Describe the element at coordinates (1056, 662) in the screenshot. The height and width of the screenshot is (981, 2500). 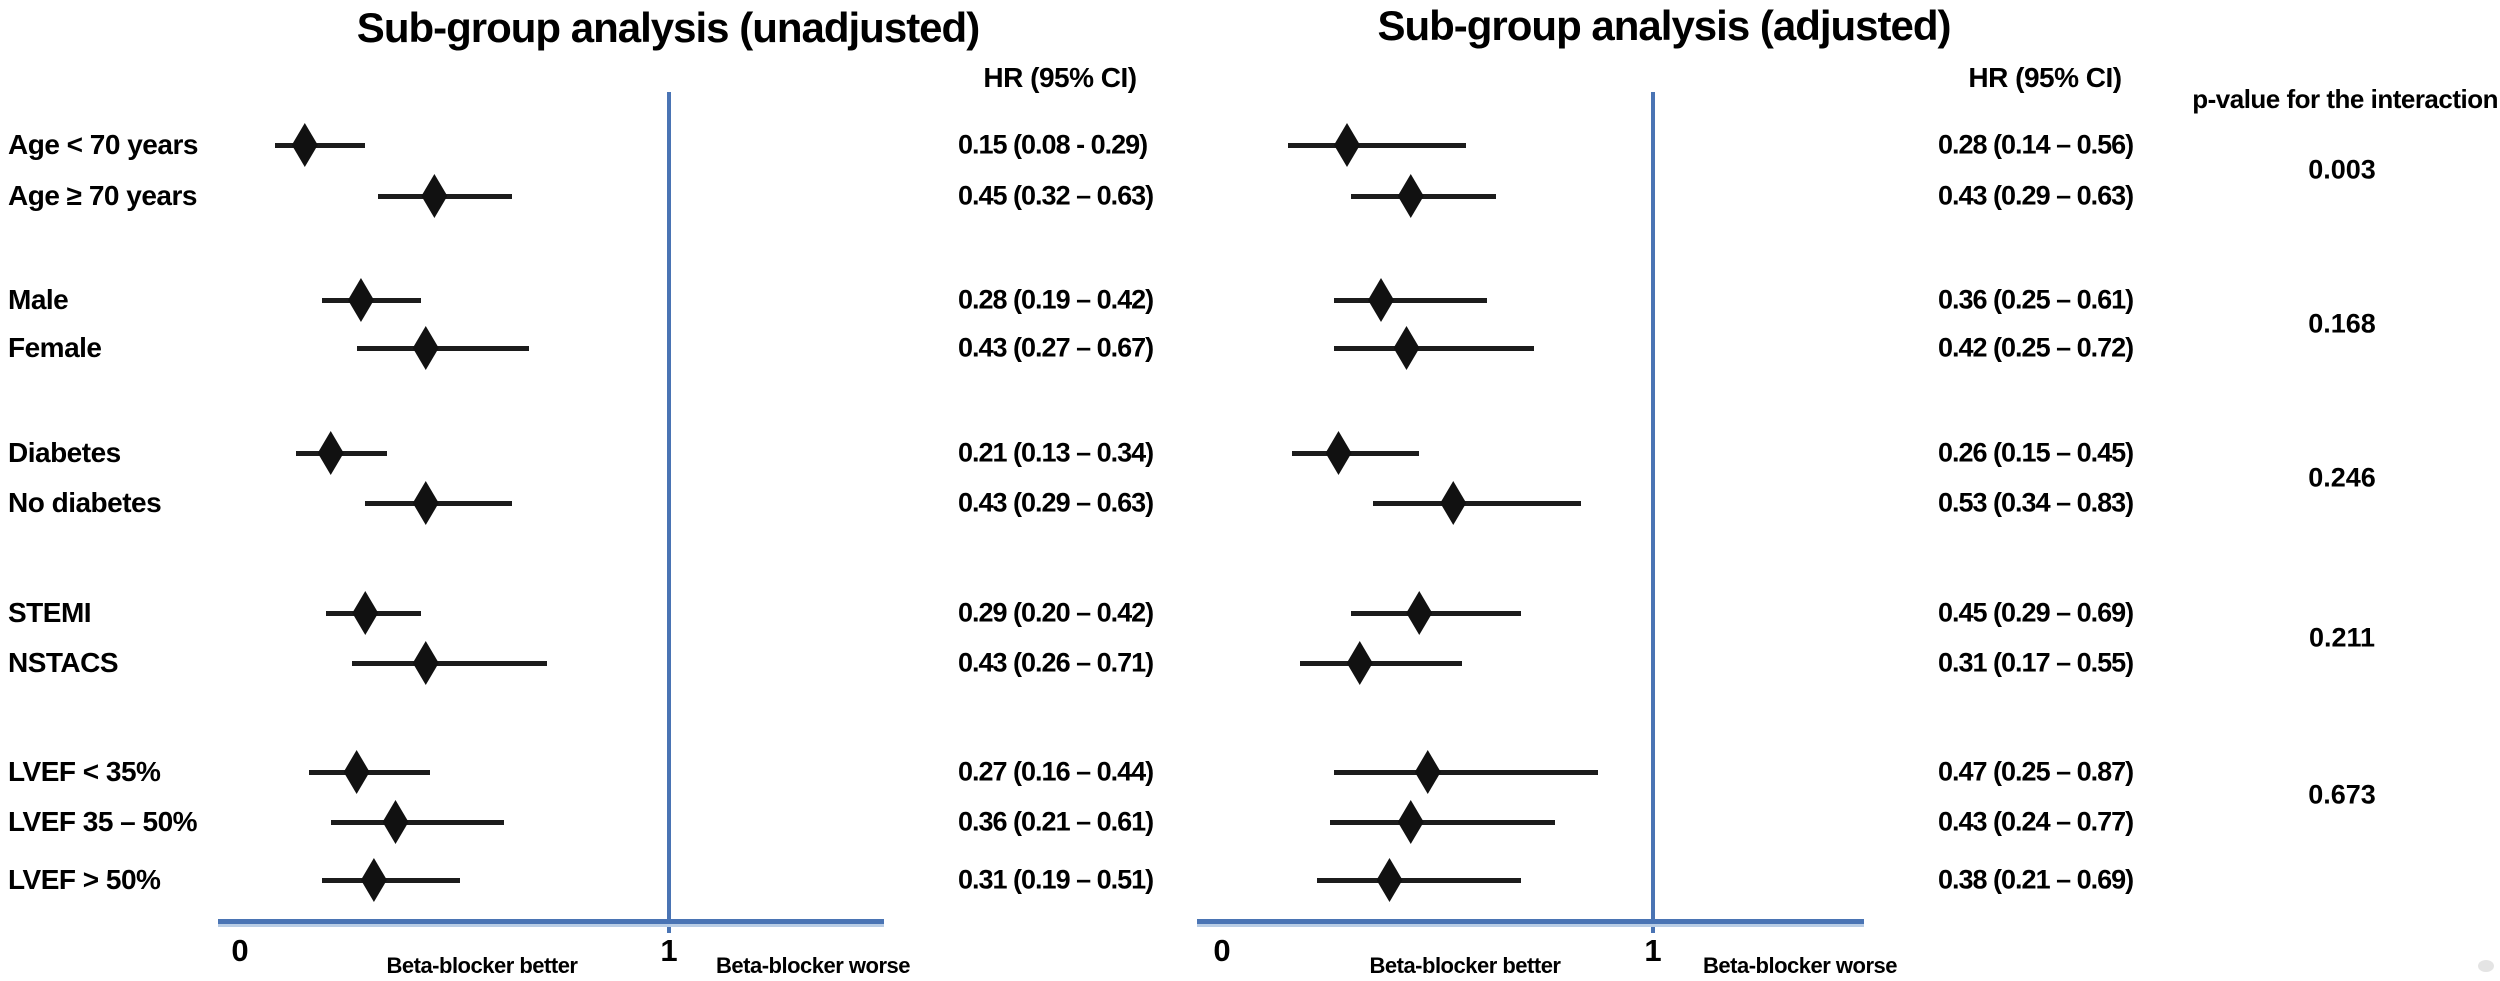
I see `hr-ci-text-unadjusted: 0.43 (0.26 – 0.71)` at that location.